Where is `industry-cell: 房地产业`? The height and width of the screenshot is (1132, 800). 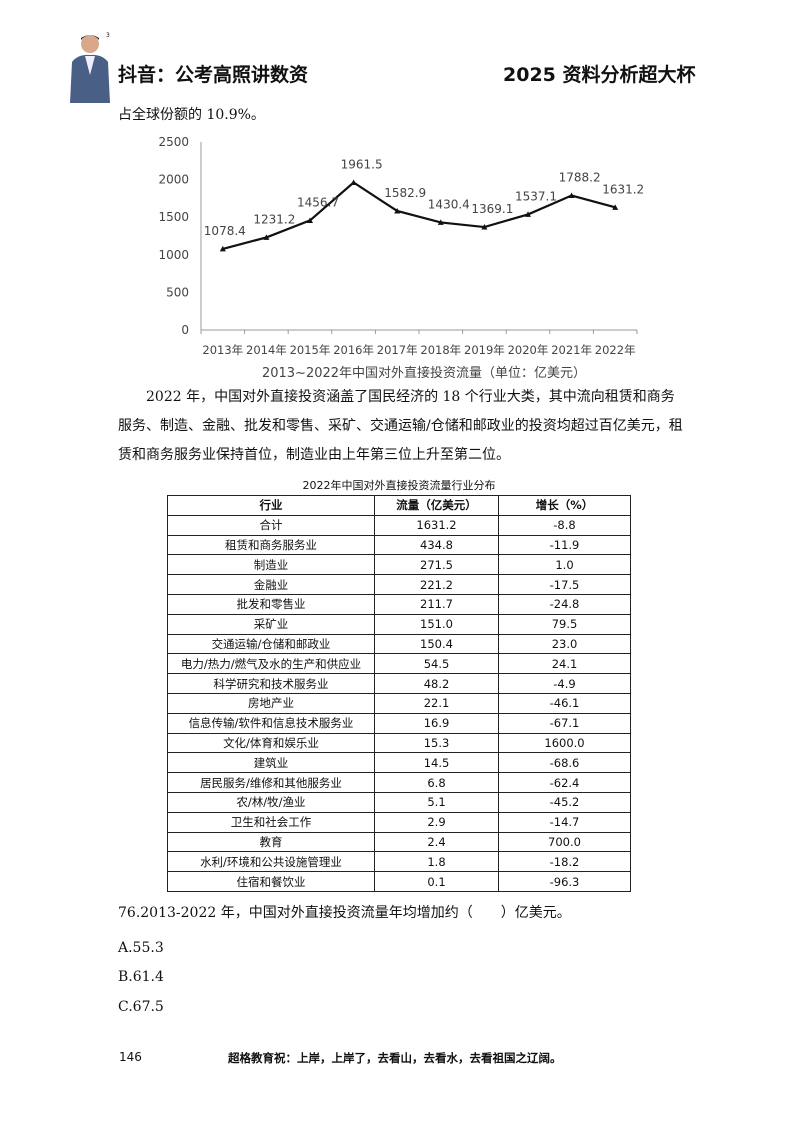
industry-cell: 房地产业 is located at coordinates (271, 703).